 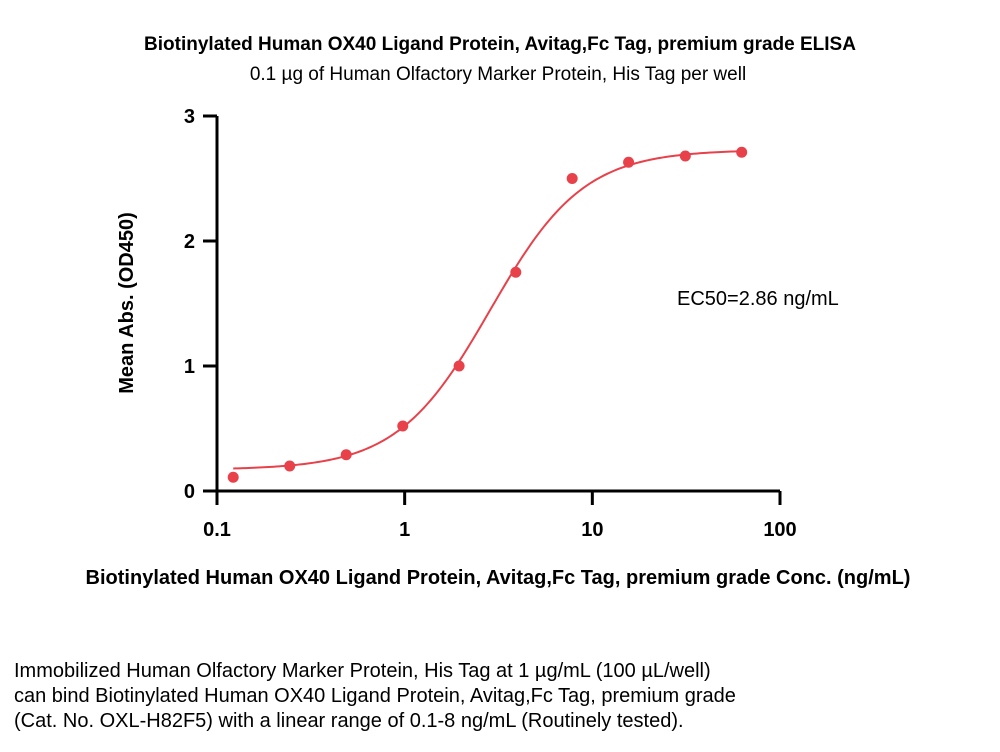 What do you see at coordinates (127, 303) in the screenshot?
I see `y-axis-label: Mean Abs. (OD450)` at bounding box center [127, 303].